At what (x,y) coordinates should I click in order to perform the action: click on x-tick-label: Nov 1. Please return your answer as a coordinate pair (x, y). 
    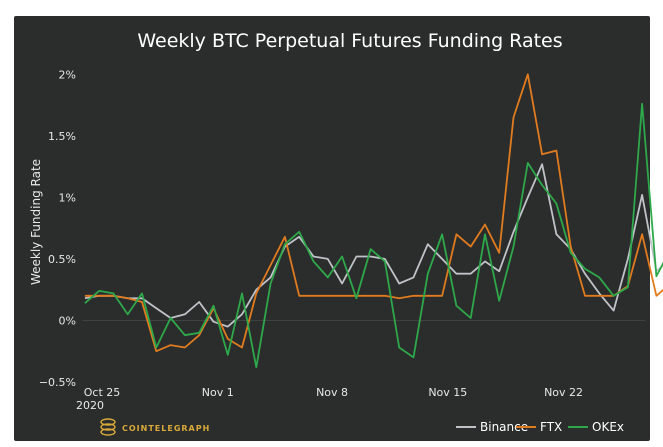
    Looking at the image, I should click on (218, 392).